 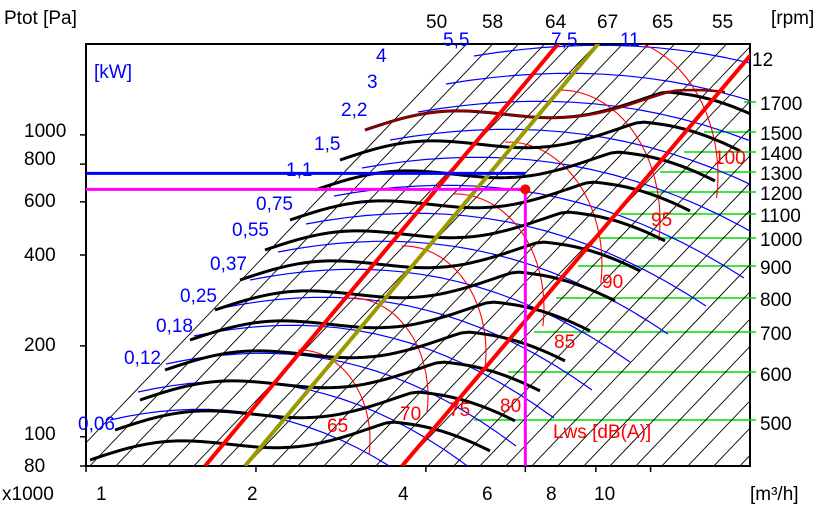 I want to click on power-value-label: 0,37, so click(x=228, y=264).